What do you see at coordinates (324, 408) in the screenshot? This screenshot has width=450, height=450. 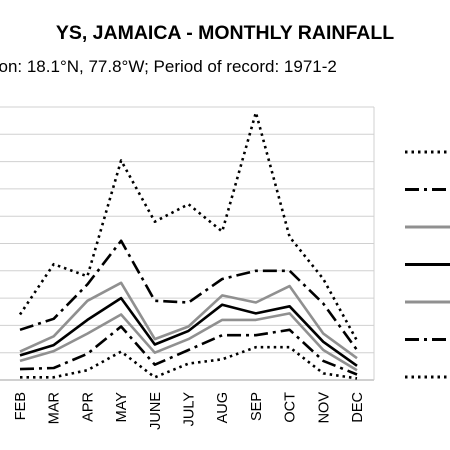 I see `x-tick-label: NOV` at bounding box center [324, 408].